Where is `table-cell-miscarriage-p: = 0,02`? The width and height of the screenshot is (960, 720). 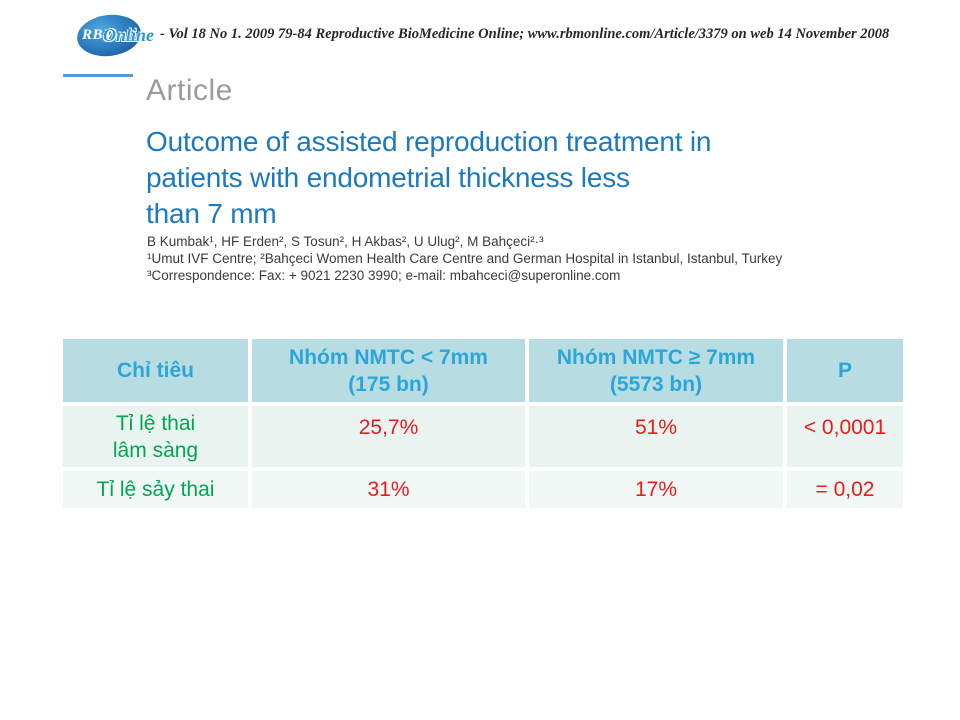 table-cell-miscarriage-p: = 0,02 is located at coordinates (845, 489).